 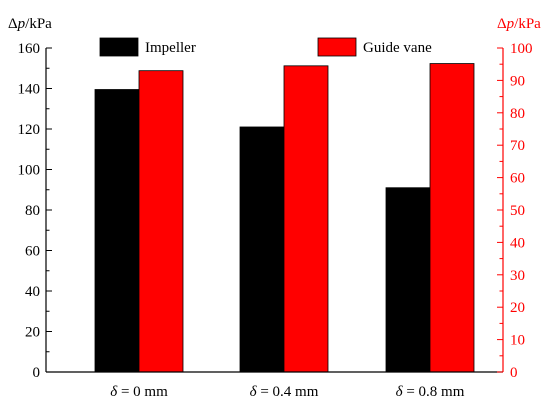 What do you see at coordinates (139, 392) in the screenshot?
I see `category-label: δ = 0 mm` at bounding box center [139, 392].